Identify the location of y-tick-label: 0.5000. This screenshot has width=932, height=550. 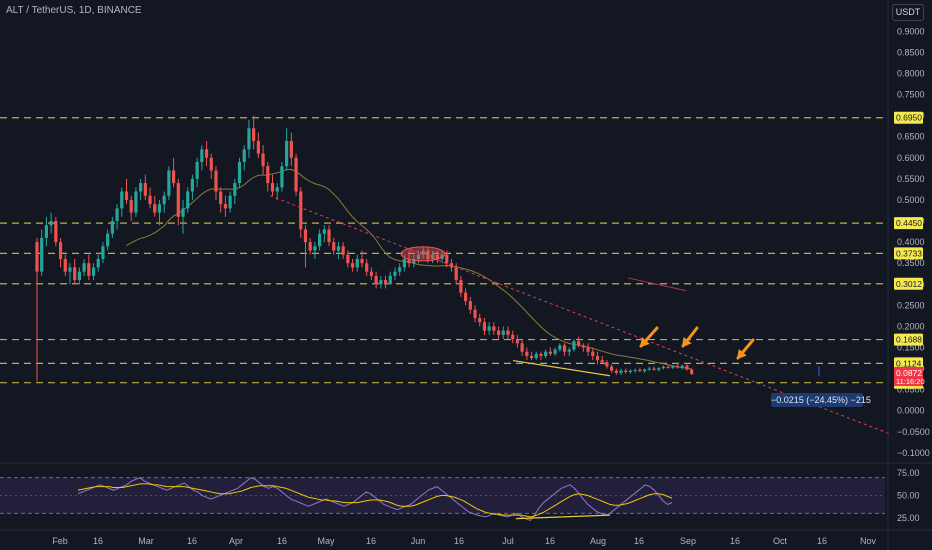
(911, 200).